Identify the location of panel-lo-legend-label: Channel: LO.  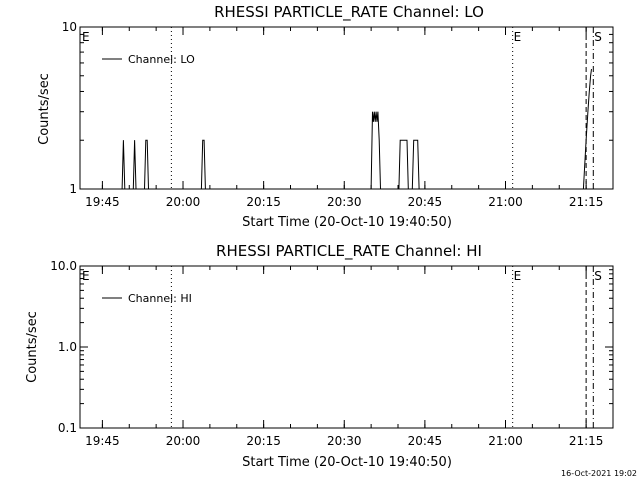
(161, 59).